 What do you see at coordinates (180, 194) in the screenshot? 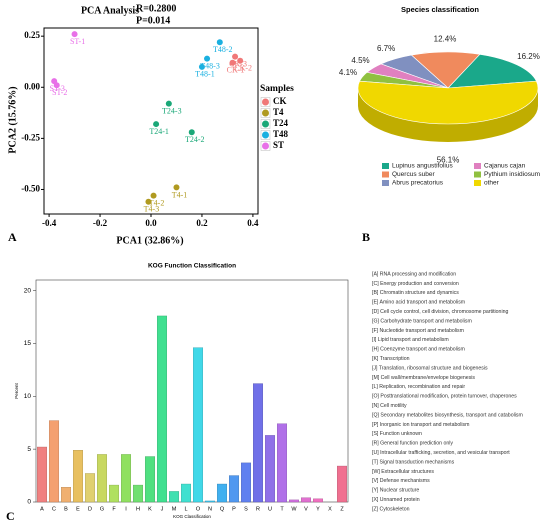
I see `point-label: T4-1` at bounding box center [180, 194].